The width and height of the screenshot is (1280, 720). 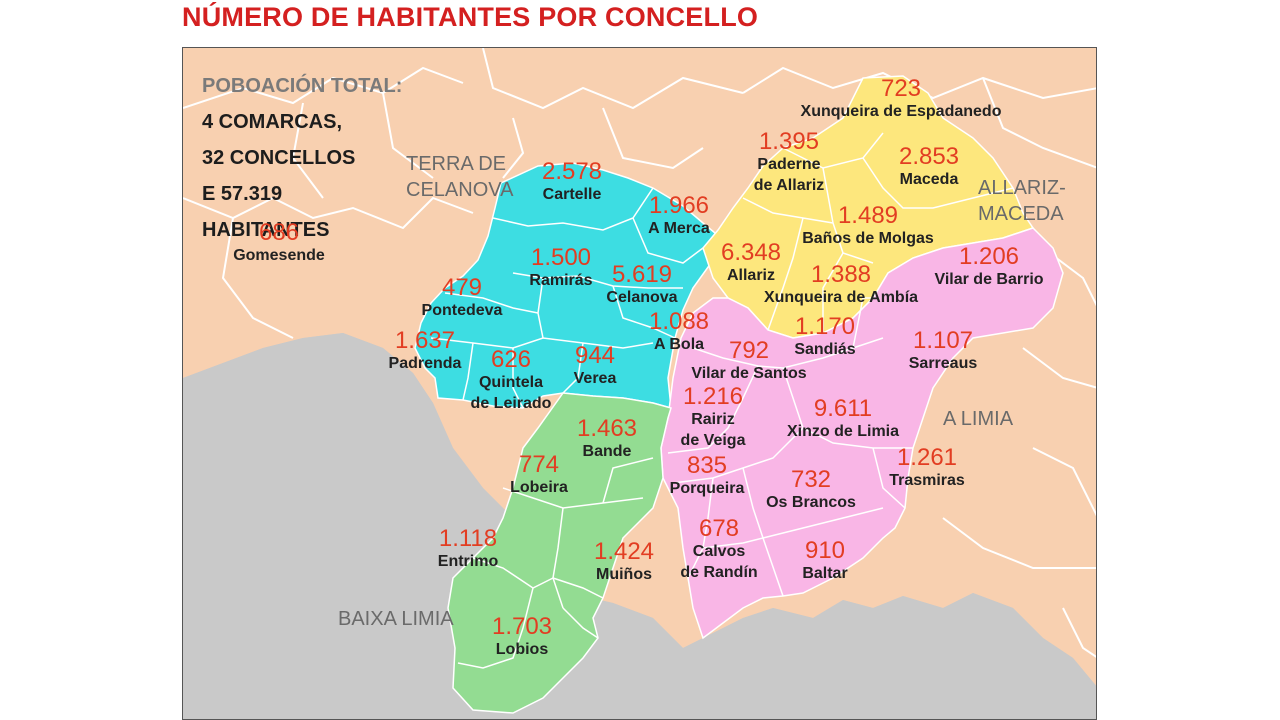 What do you see at coordinates (929, 179) in the screenshot?
I see `municipality-name: Maceda` at bounding box center [929, 179].